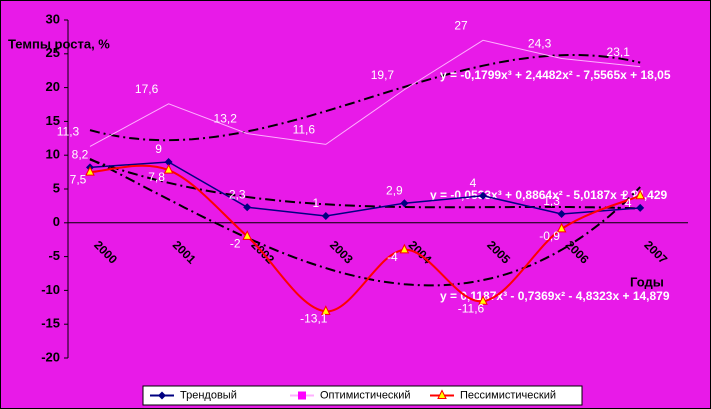  What do you see at coordinates (53, 18) in the screenshot?
I see `y-tick-label: 30` at bounding box center [53, 18].